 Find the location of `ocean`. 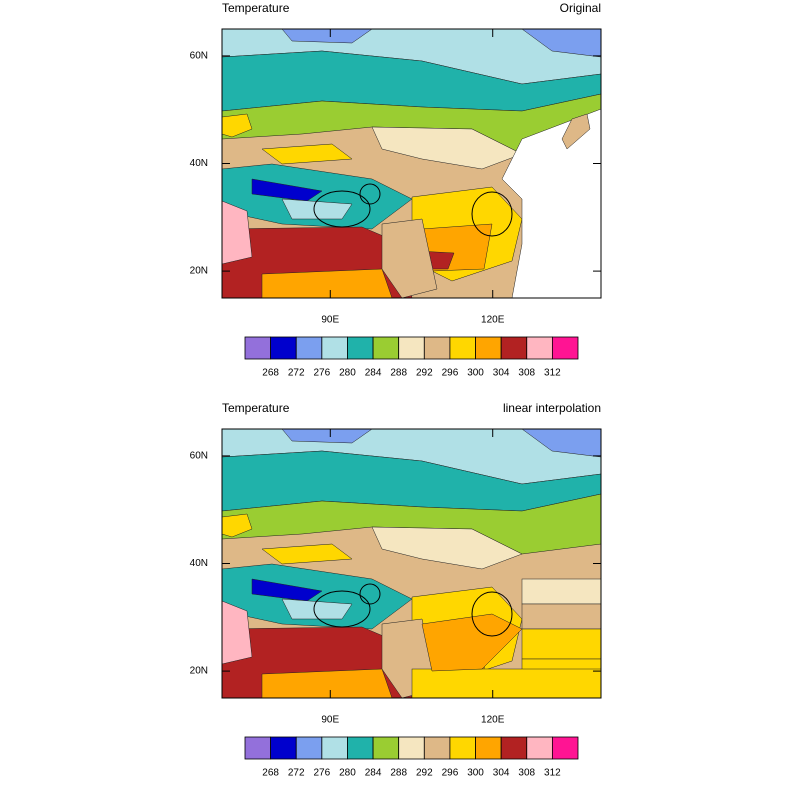

ocean is located at coordinates (551, 203).